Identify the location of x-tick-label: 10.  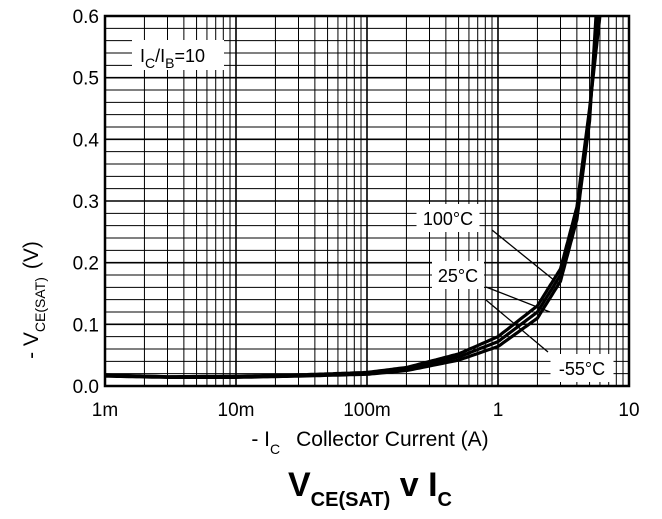
(628, 410).